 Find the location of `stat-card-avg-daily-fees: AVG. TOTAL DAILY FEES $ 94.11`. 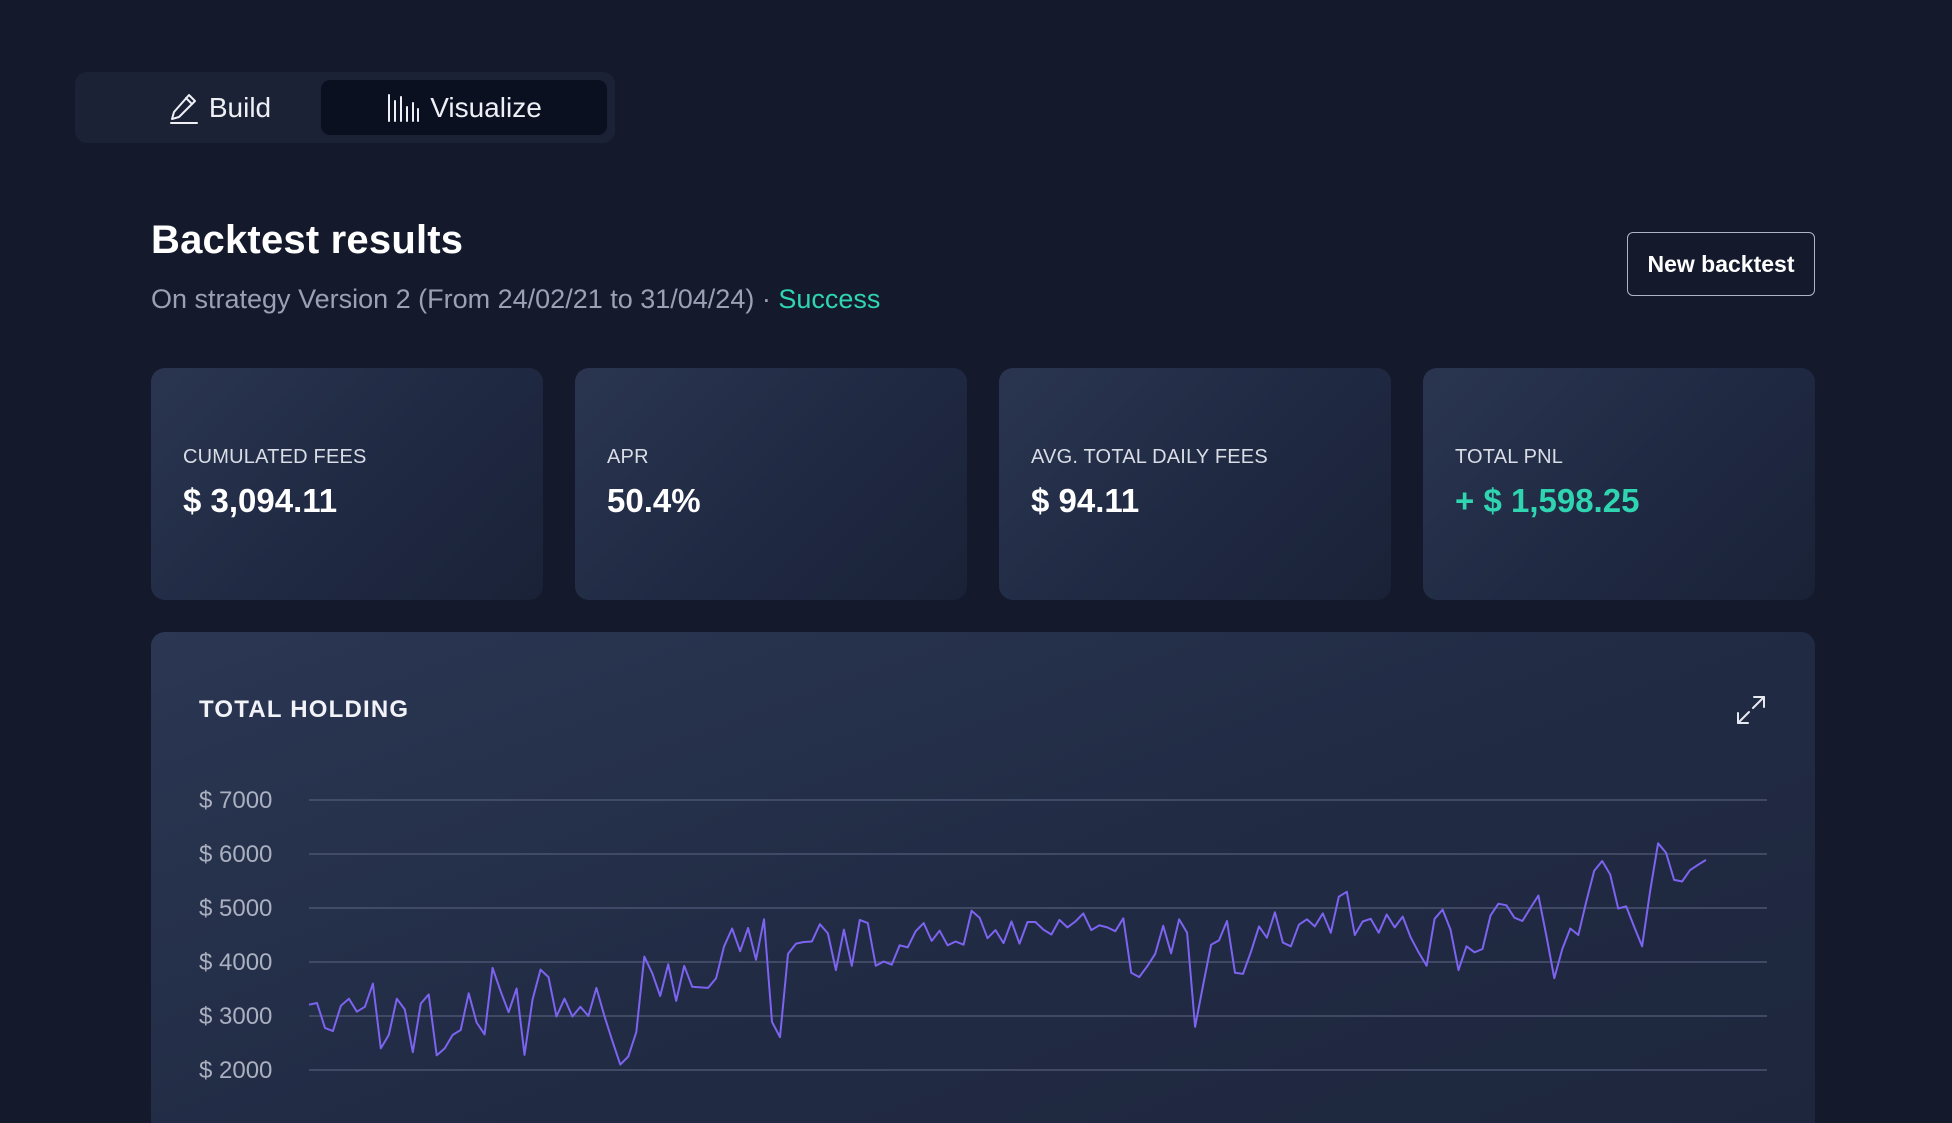

stat-card-avg-daily-fees: AVG. TOTAL DAILY FEES $ 94.11 is located at coordinates (1195, 484).